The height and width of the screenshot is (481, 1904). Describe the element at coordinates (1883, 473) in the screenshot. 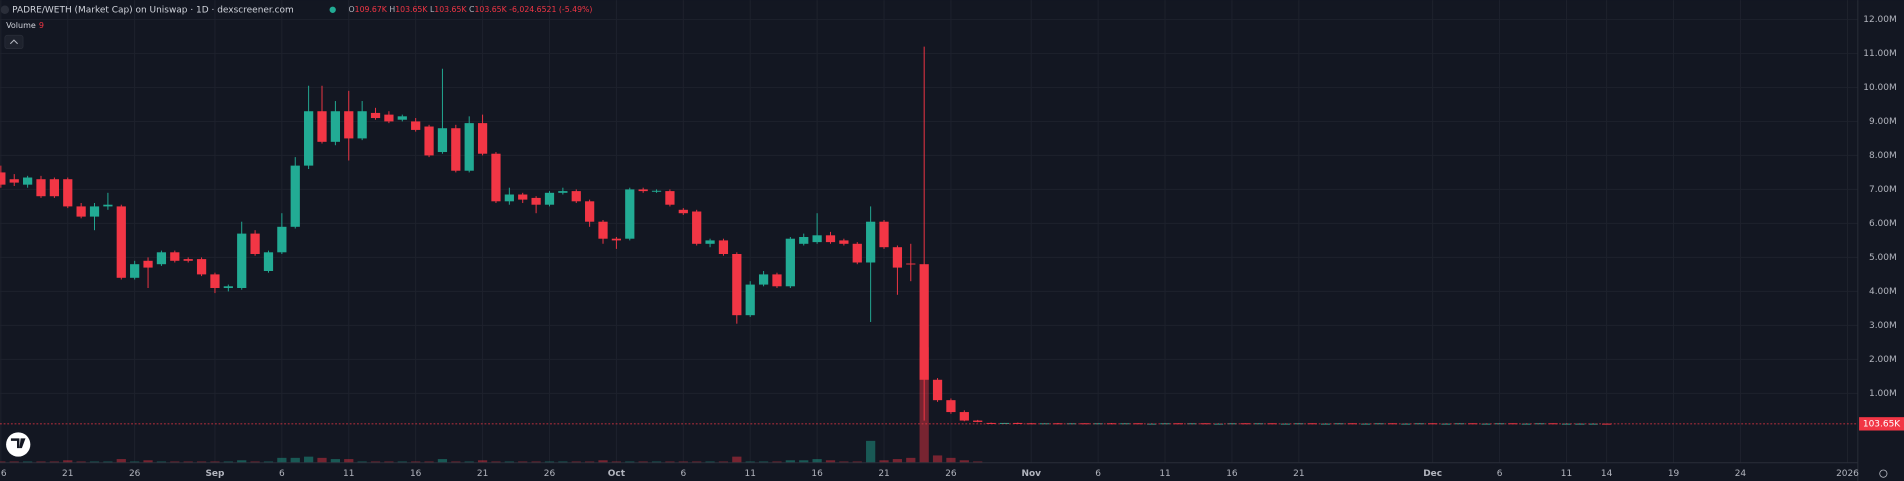

I see `settings-icon` at that location.